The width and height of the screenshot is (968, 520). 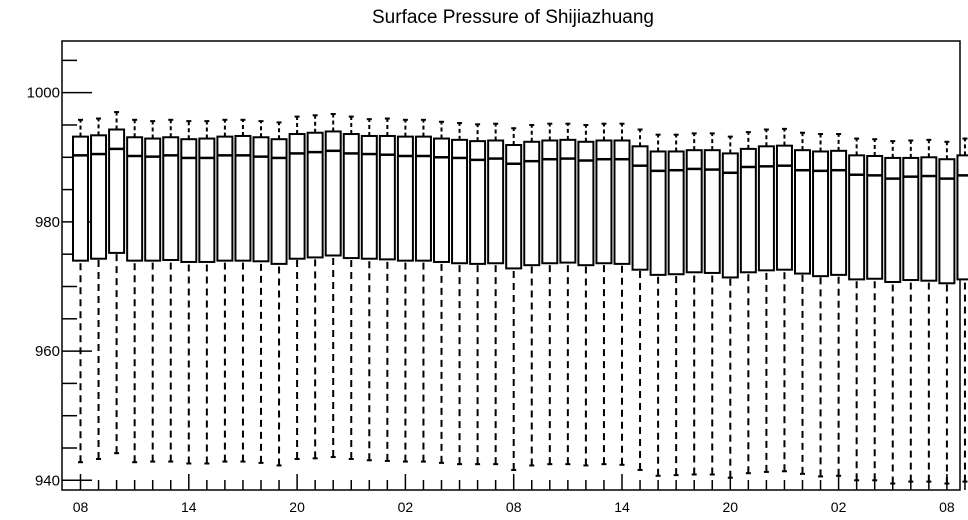 I want to click on x-tick-label: 14, so click(x=622, y=507).